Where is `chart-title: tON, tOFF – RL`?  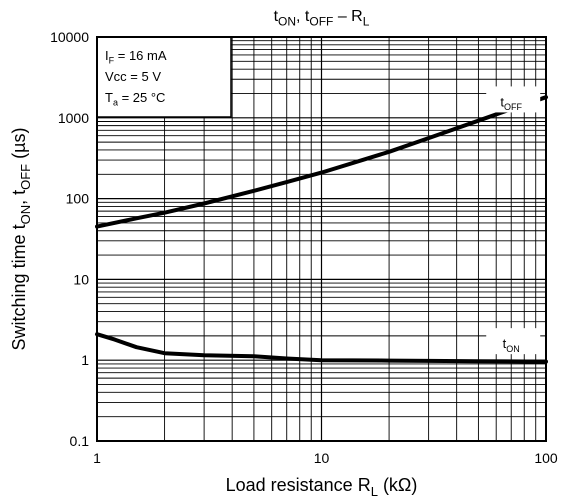 chart-title: tON, tOFF – RL is located at coordinates (322, 18).